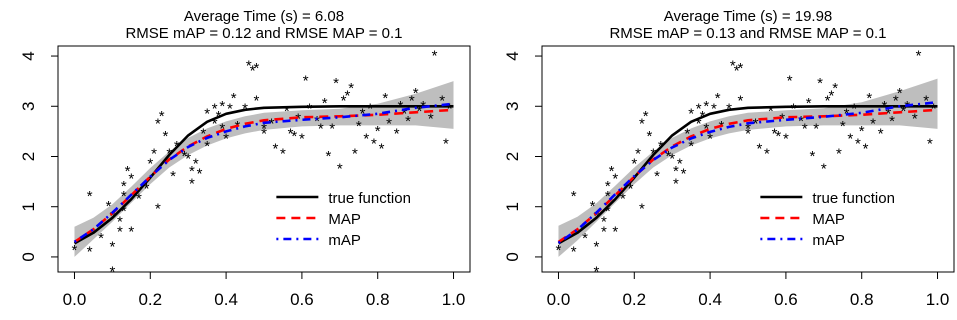 This screenshot has height=320, width=957. What do you see at coordinates (150, 299) in the screenshot?
I see `x-tick-label: 0.2` at bounding box center [150, 299].